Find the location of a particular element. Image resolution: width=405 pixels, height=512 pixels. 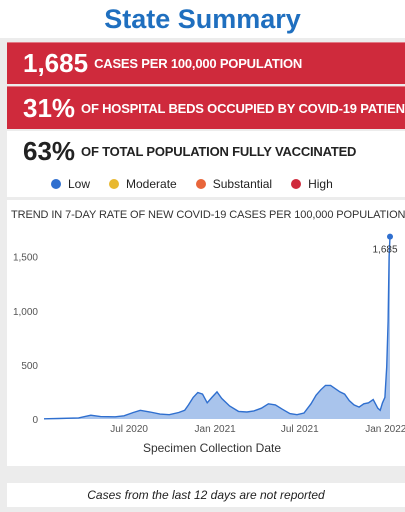

legend-label-substantial: Substantial is located at coordinates (242, 184).